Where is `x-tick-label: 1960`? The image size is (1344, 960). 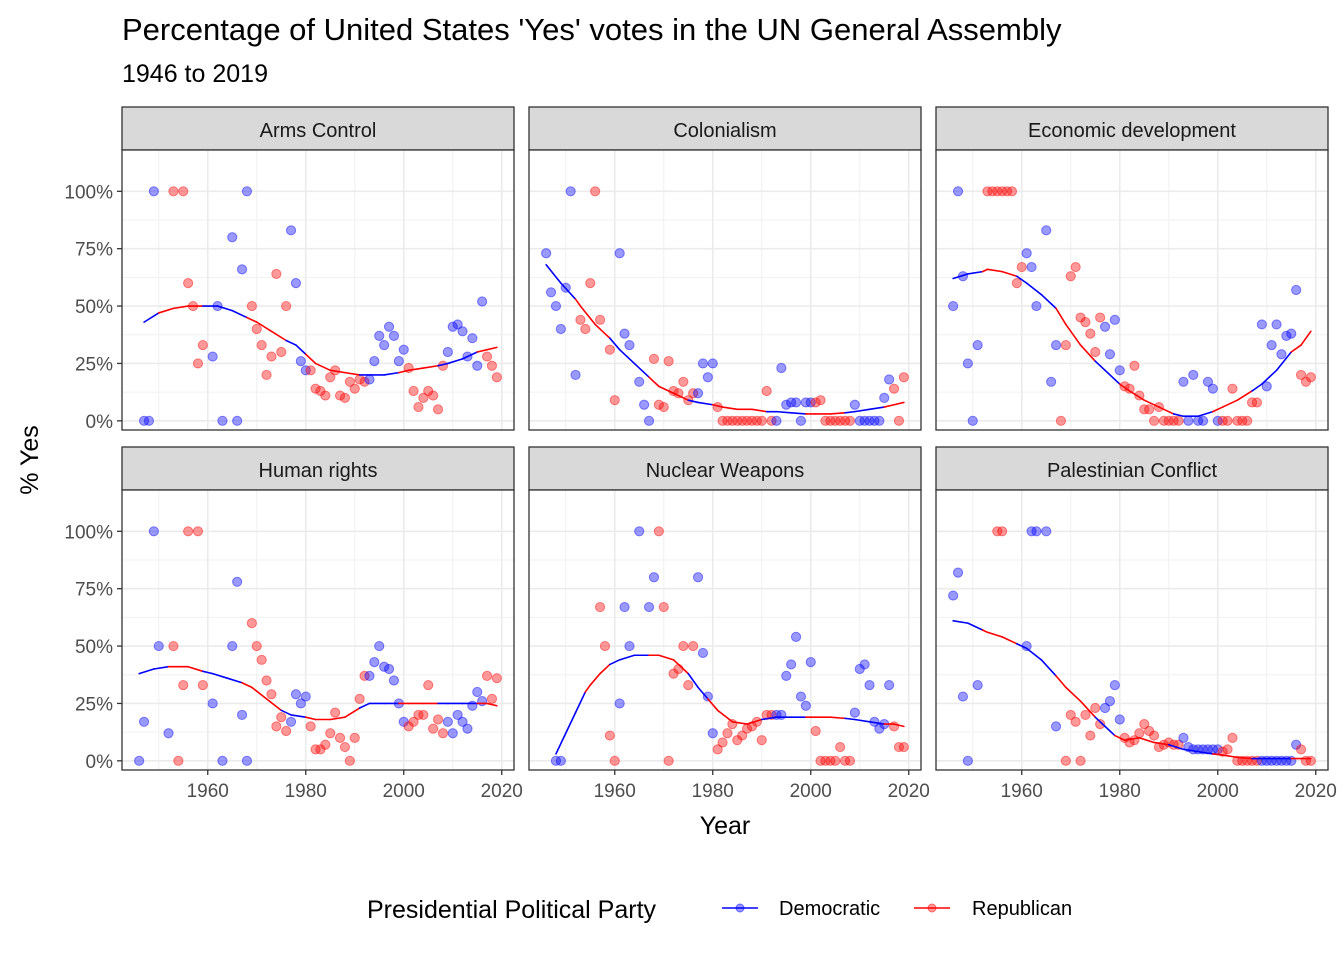 x-tick-label: 1960 is located at coordinates (1022, 791).